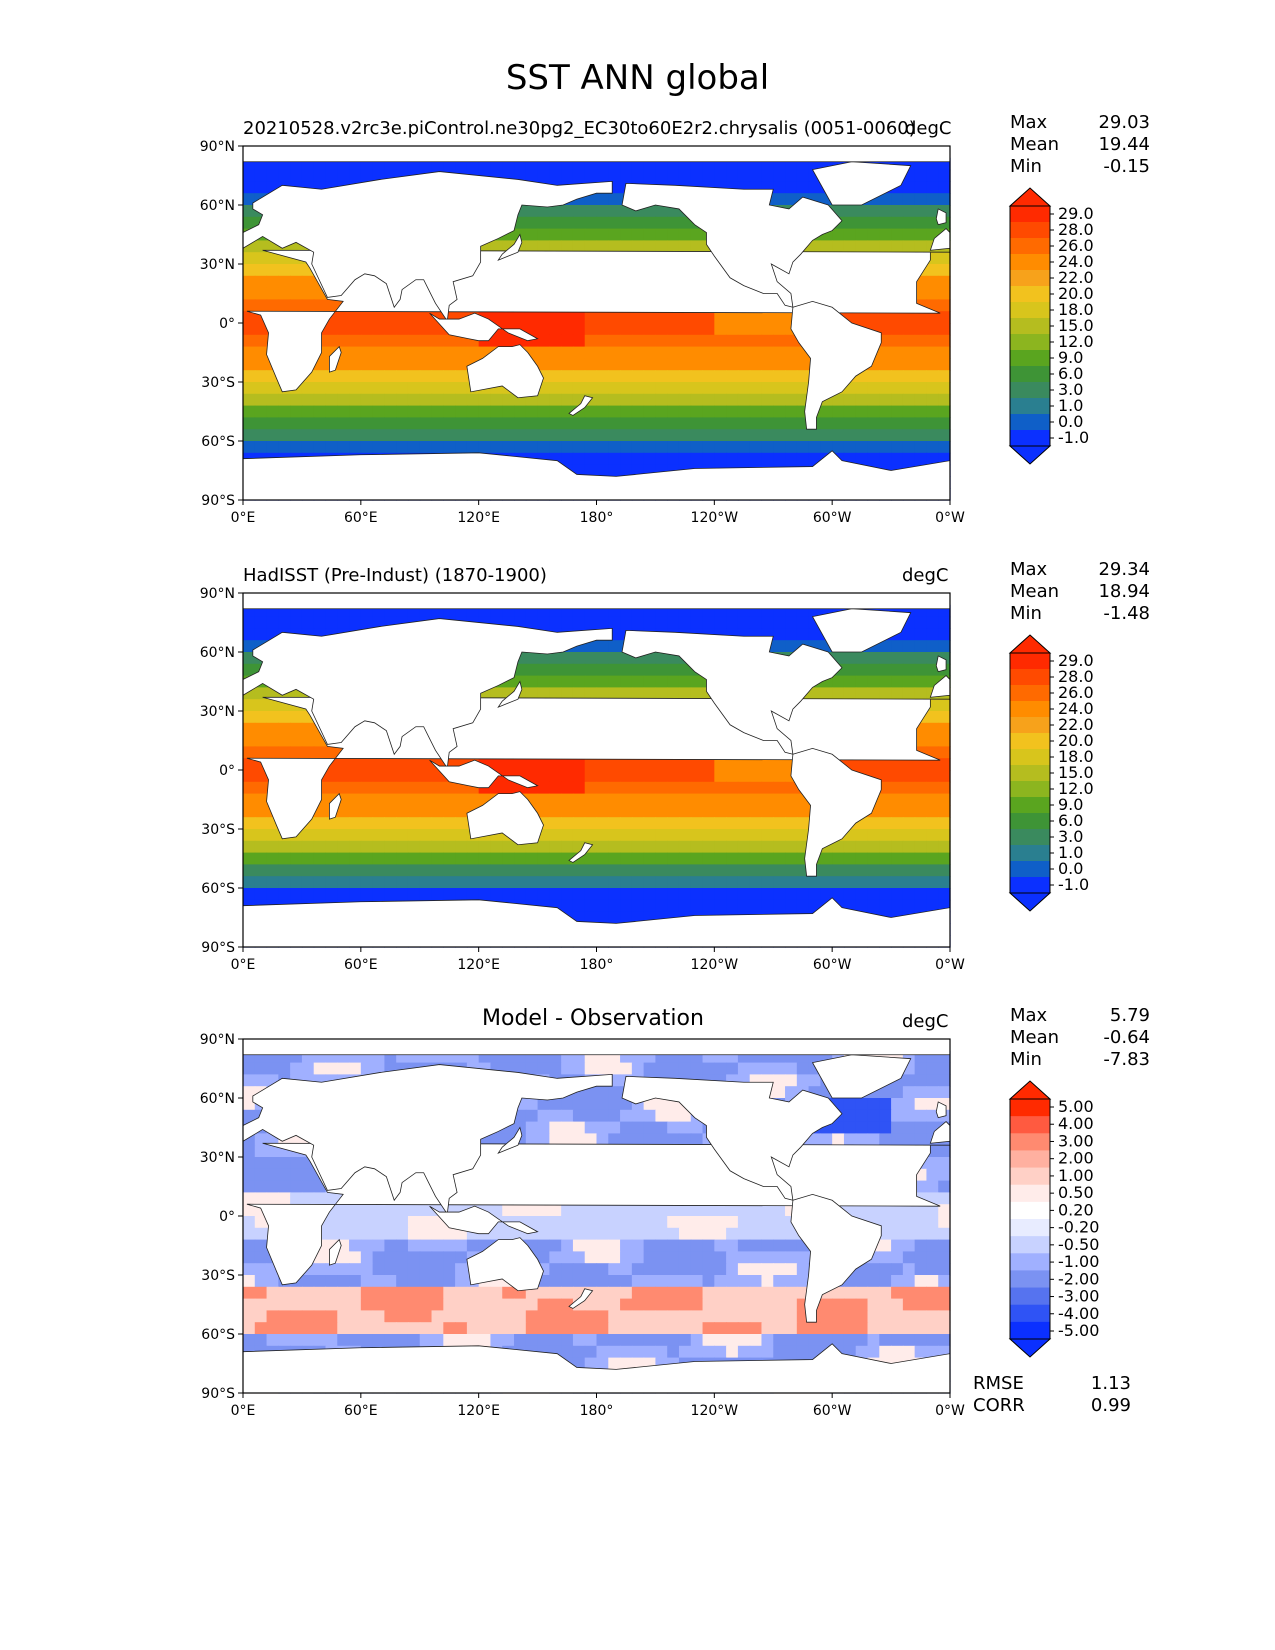 Image resolution: width=1275 pixels, height=1650 pixels. I want to click on lon-tick-label: 180°, so click(597, 965).